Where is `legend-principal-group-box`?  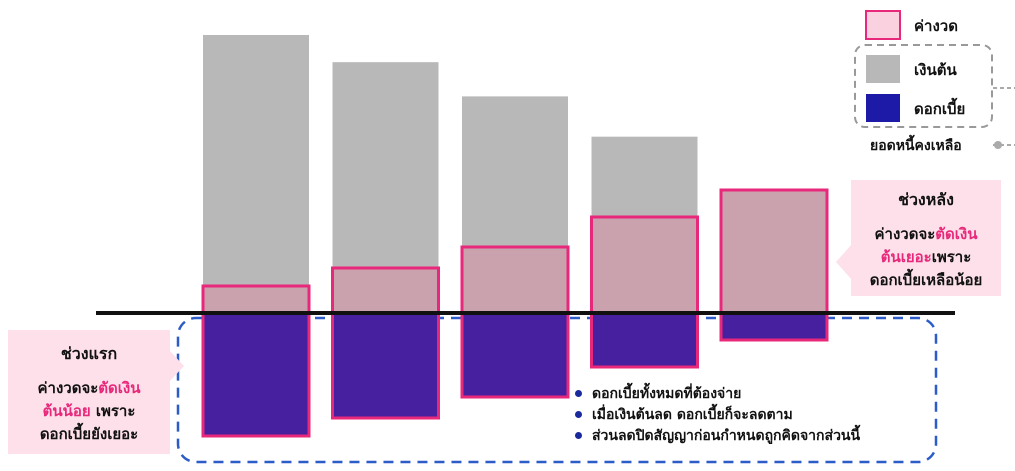
legend-principal-group-box is located at coordinates (923, 86).